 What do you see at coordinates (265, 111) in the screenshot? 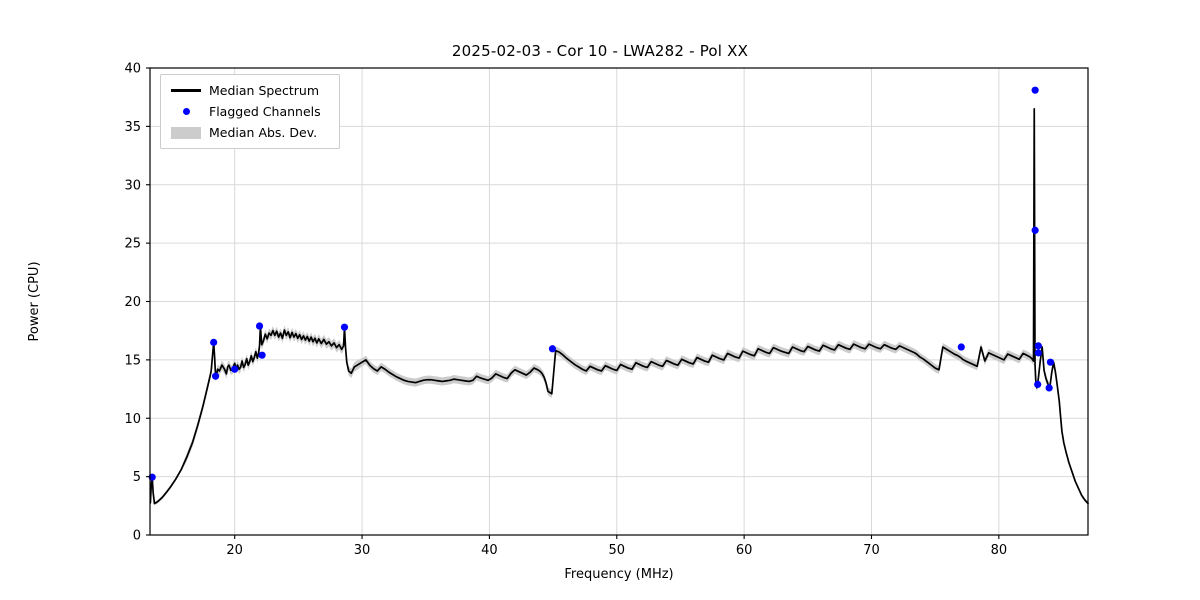
I see `legend-label-flagged-channels: Flagged Channels` at bounding box center [265, 111].